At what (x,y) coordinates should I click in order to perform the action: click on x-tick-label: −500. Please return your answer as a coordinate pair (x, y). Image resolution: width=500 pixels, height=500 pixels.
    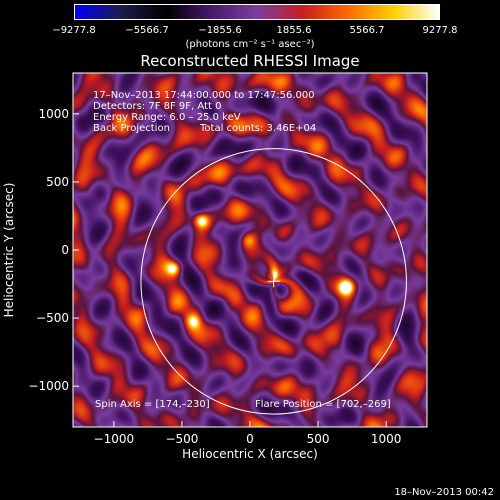
    Looking at the image, I should click on (181, 439).